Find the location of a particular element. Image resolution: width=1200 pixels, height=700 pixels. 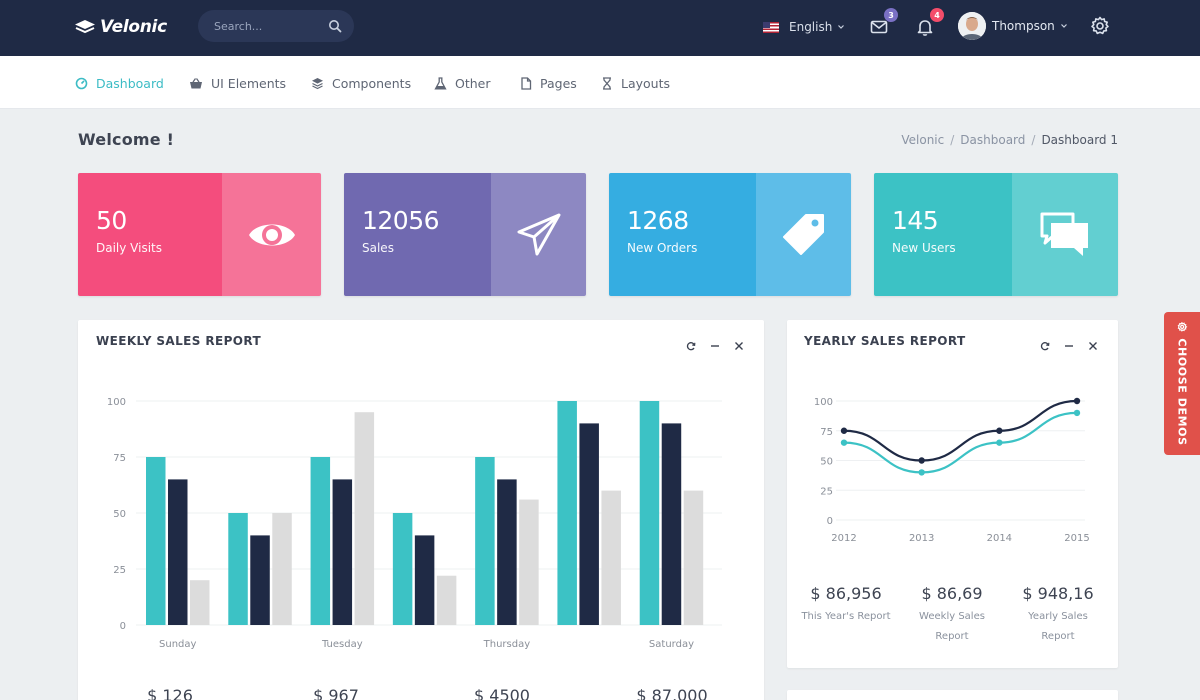

mail-button: 3 is located at coordinates (883, 23).